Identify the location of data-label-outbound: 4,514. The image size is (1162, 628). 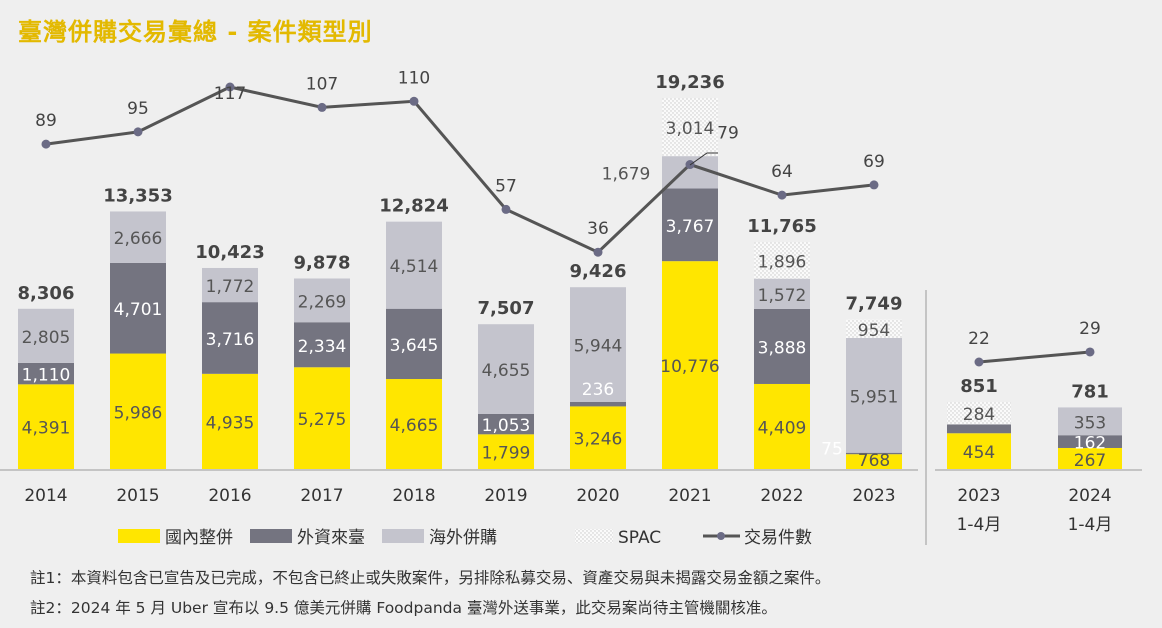
(414, 267).